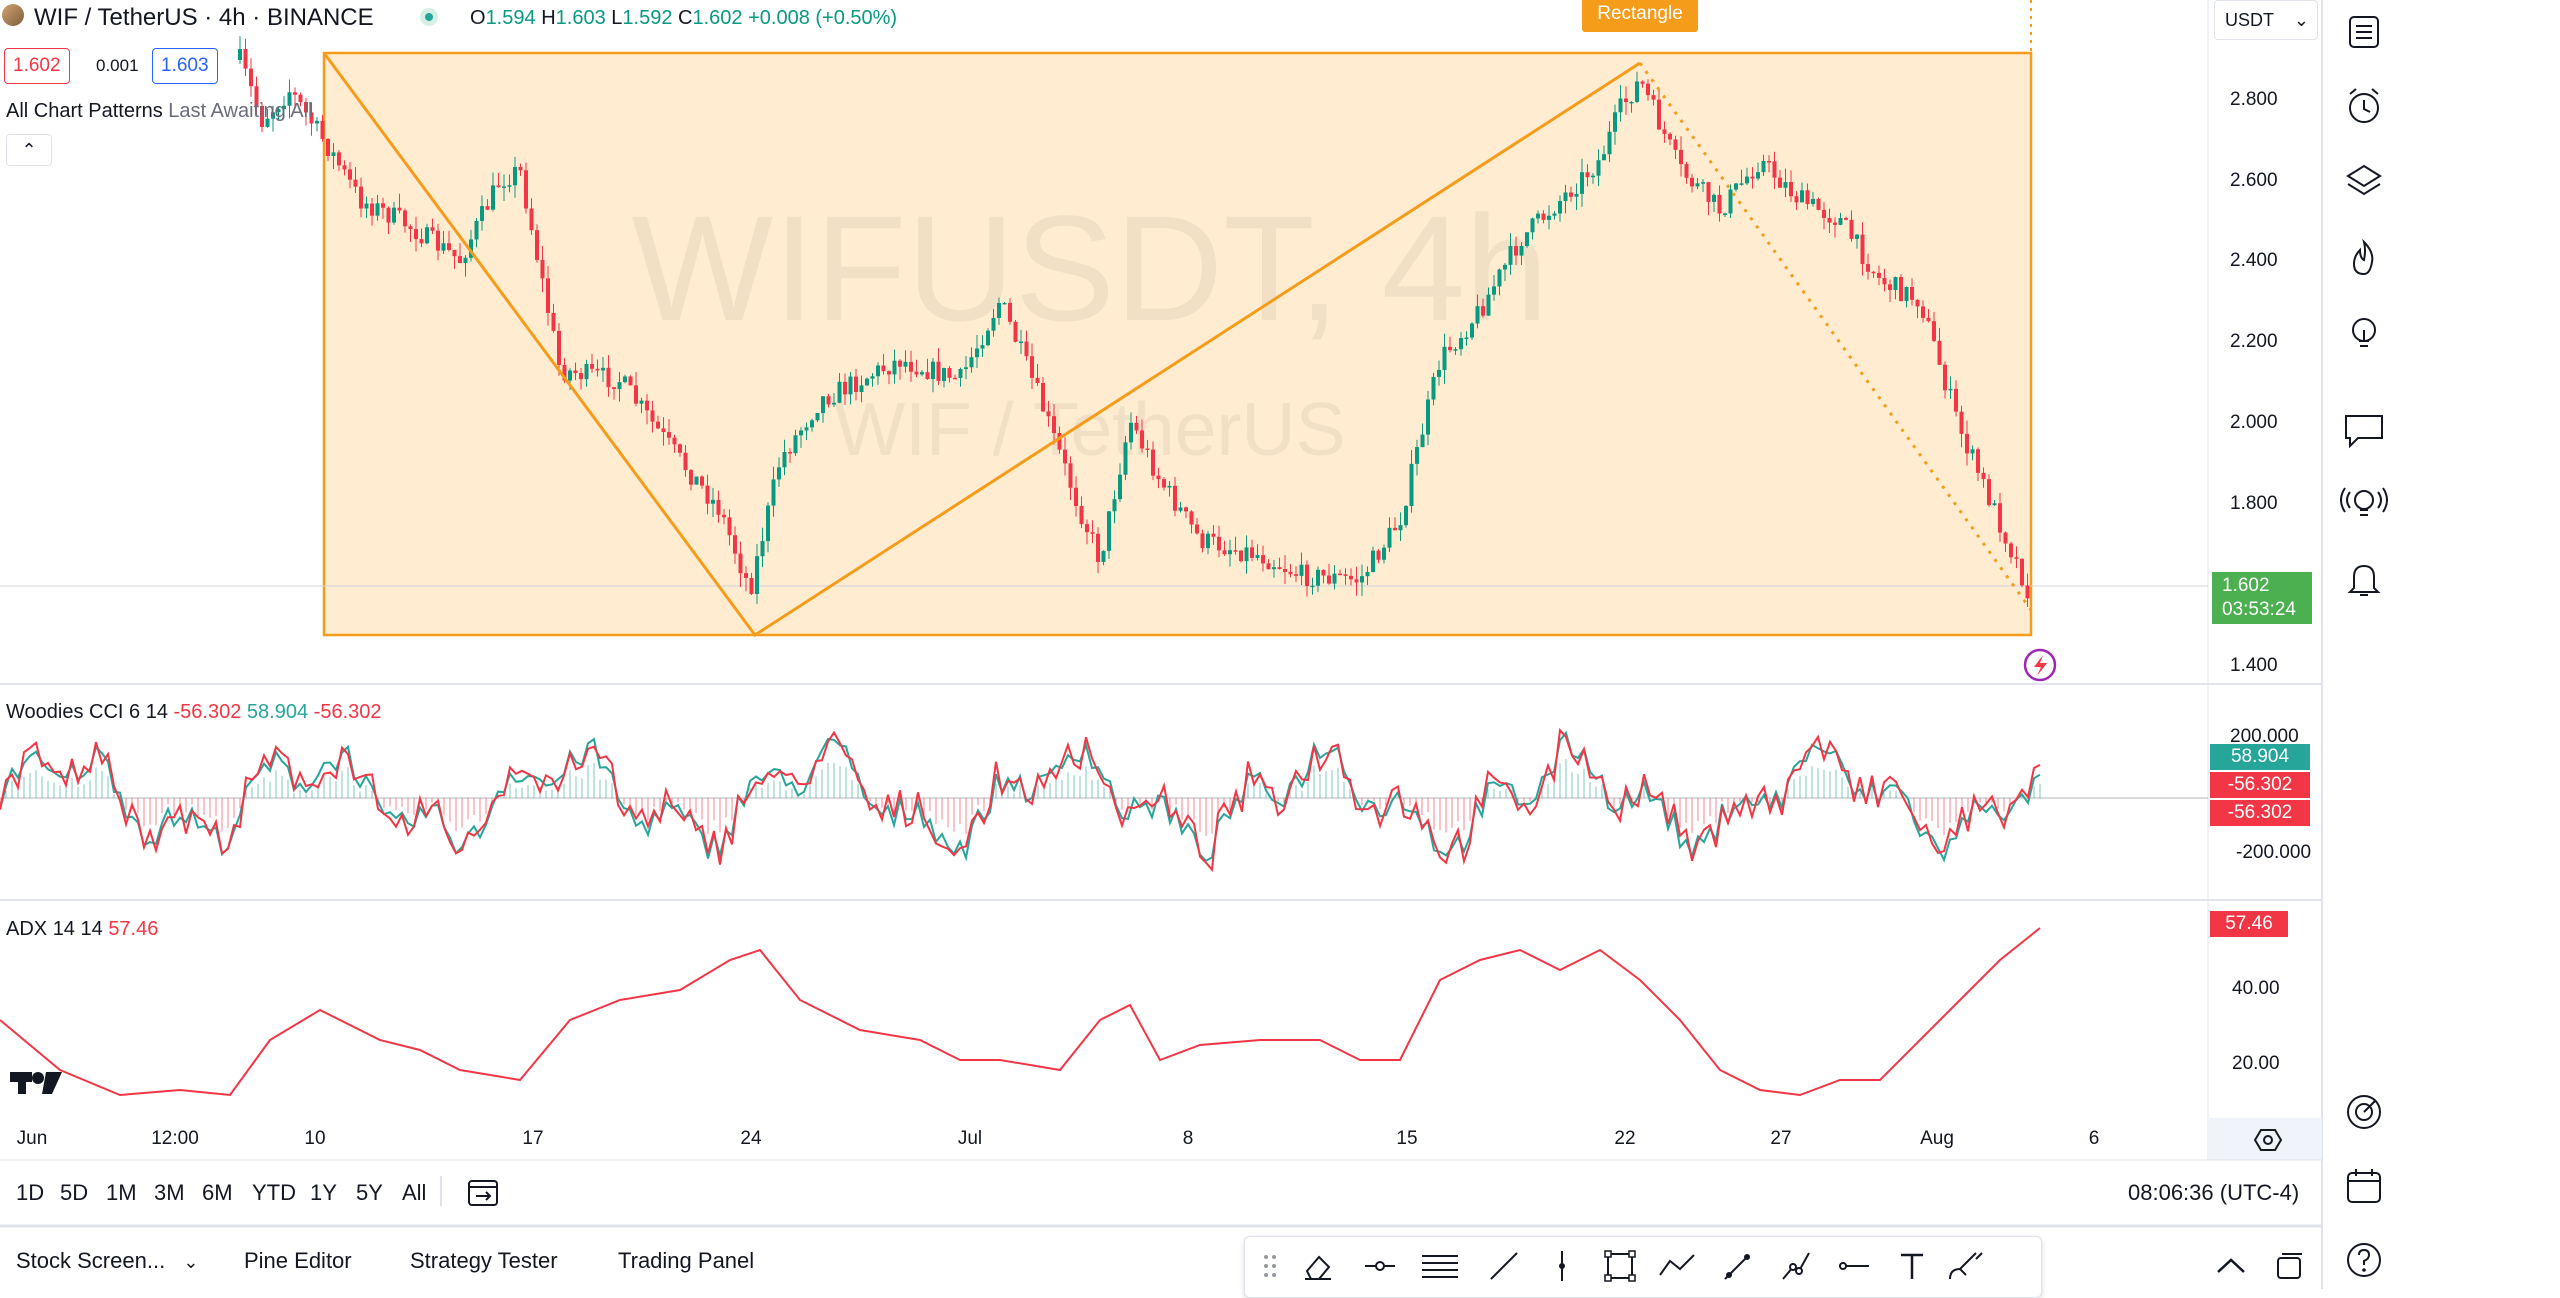 Image resolution: width=2560 pixels, height=1298 pixels. What do you see at coordinates (217, 1192) in the screenshot?
I see `timeframe-6m: 6M` at bounding box center [217, 1192].